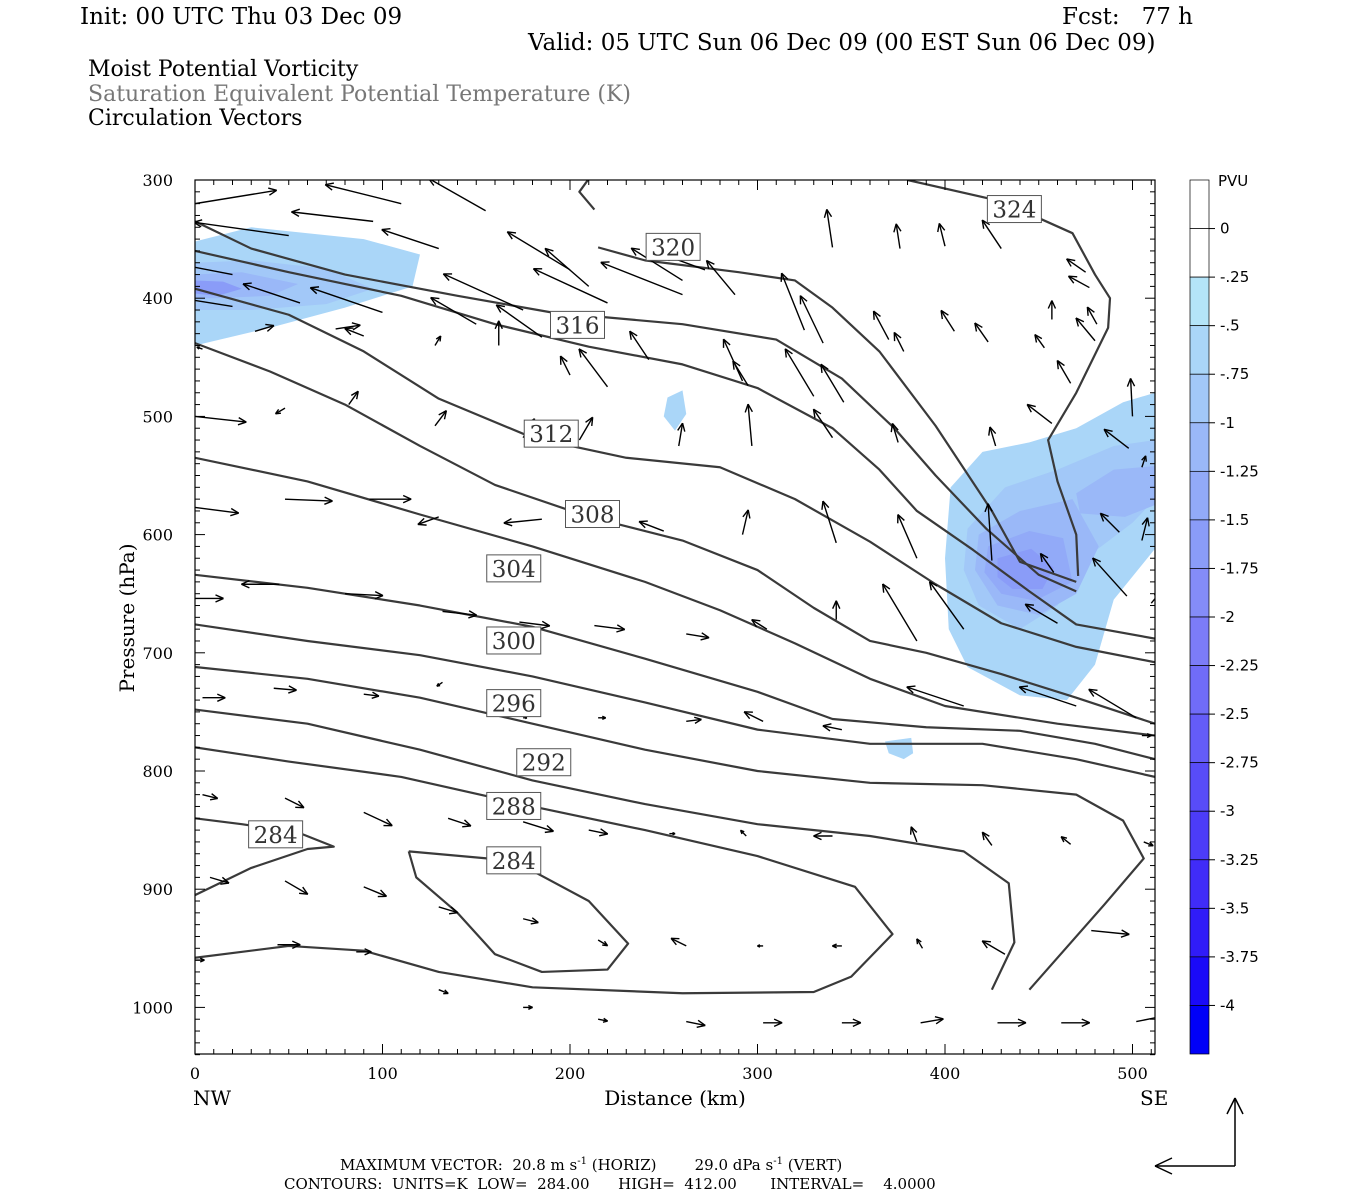 This screenshot has width=1350, height=1200. Describe the element at coordinates (1239, 666) in the screenshot. I see `colorbar-level-label: -2.25` at that location.